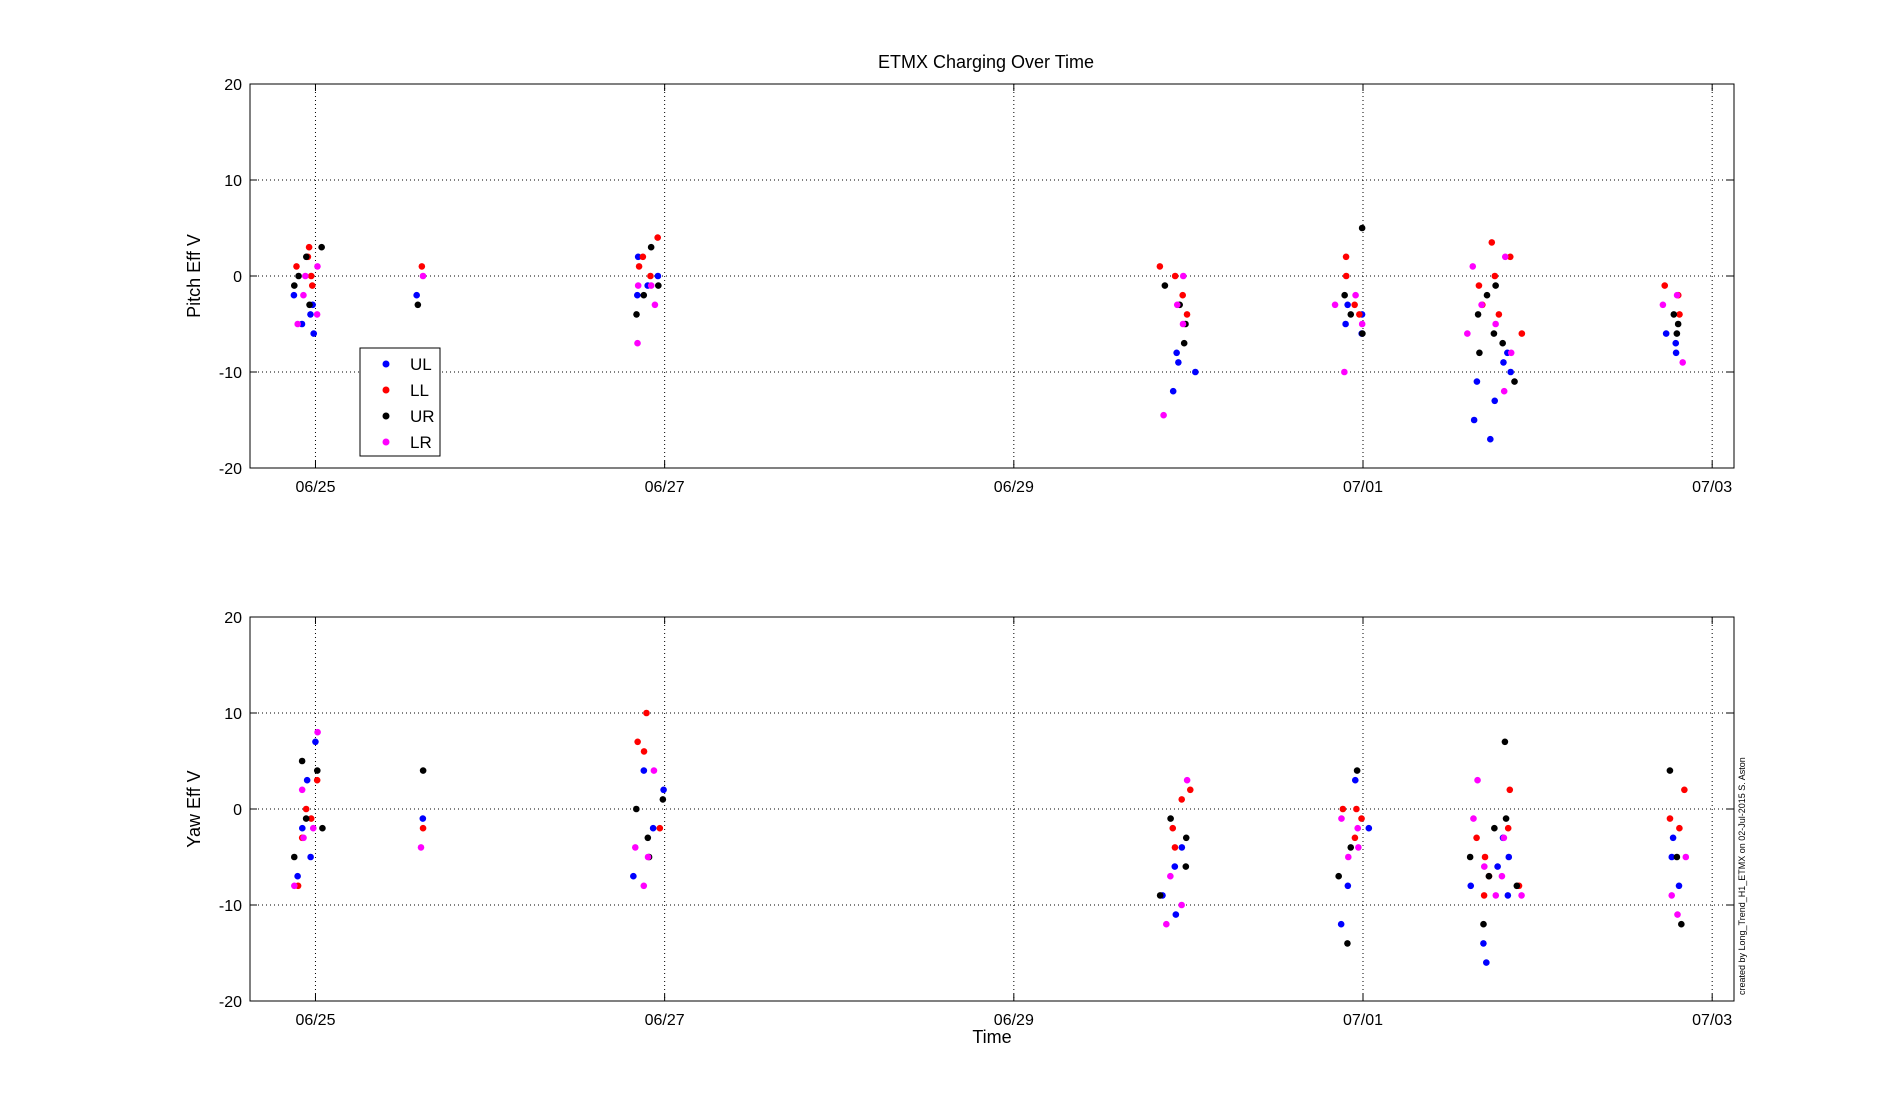 The width and height of the screenshot is (1891, 1110). What do you see at coordinates (233, 181) in the screenshot?
I see `y-tick-label: 10` at bounding box center [233, 181].